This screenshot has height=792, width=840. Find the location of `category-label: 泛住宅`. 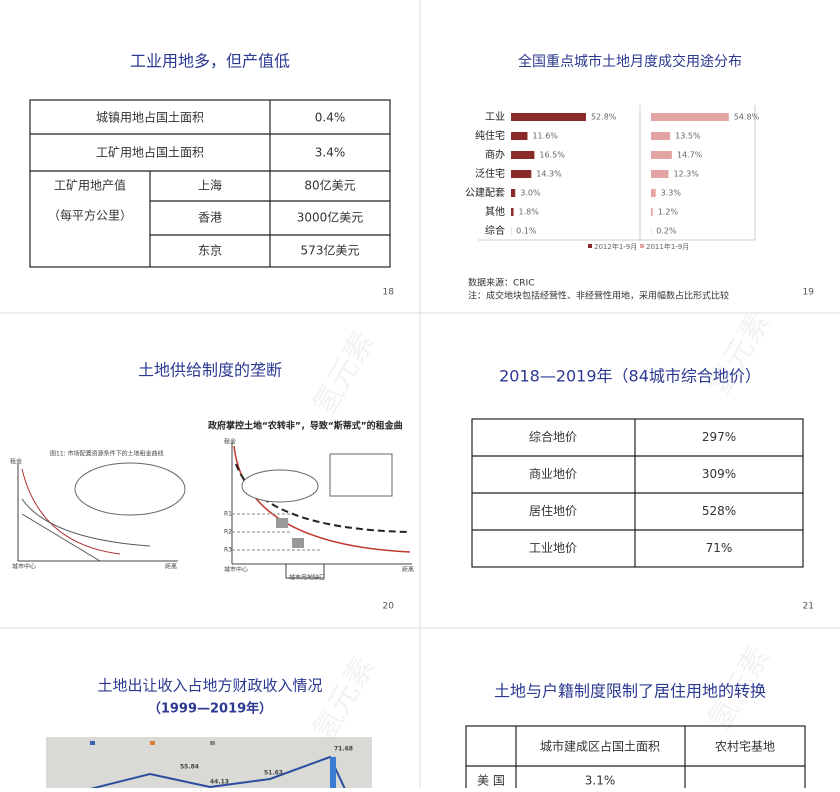

category-label: 泛住宅 is located at coordinates (490, 173).